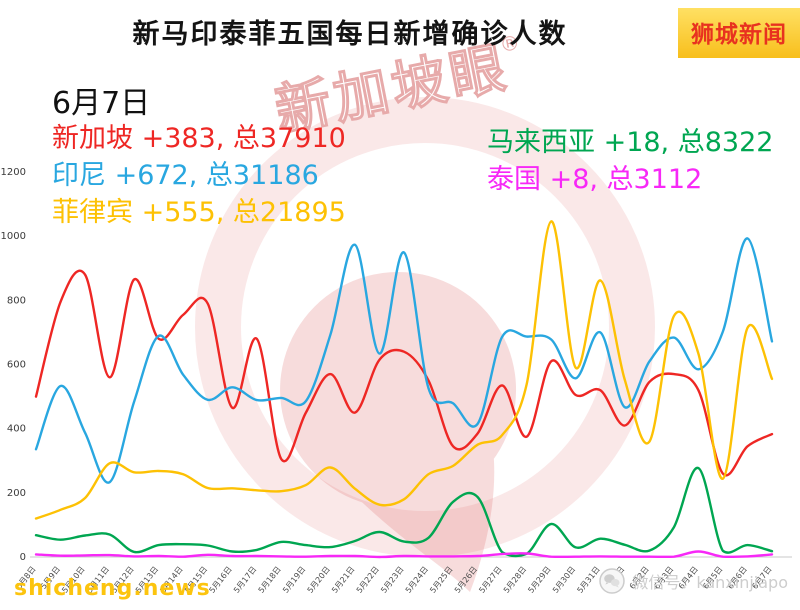 This screenshot has height=610, width=800. What do you see at coordinates (13, 172) in the screenshot?
I see `svg-text: 1200` at bounding box center [13, 172].